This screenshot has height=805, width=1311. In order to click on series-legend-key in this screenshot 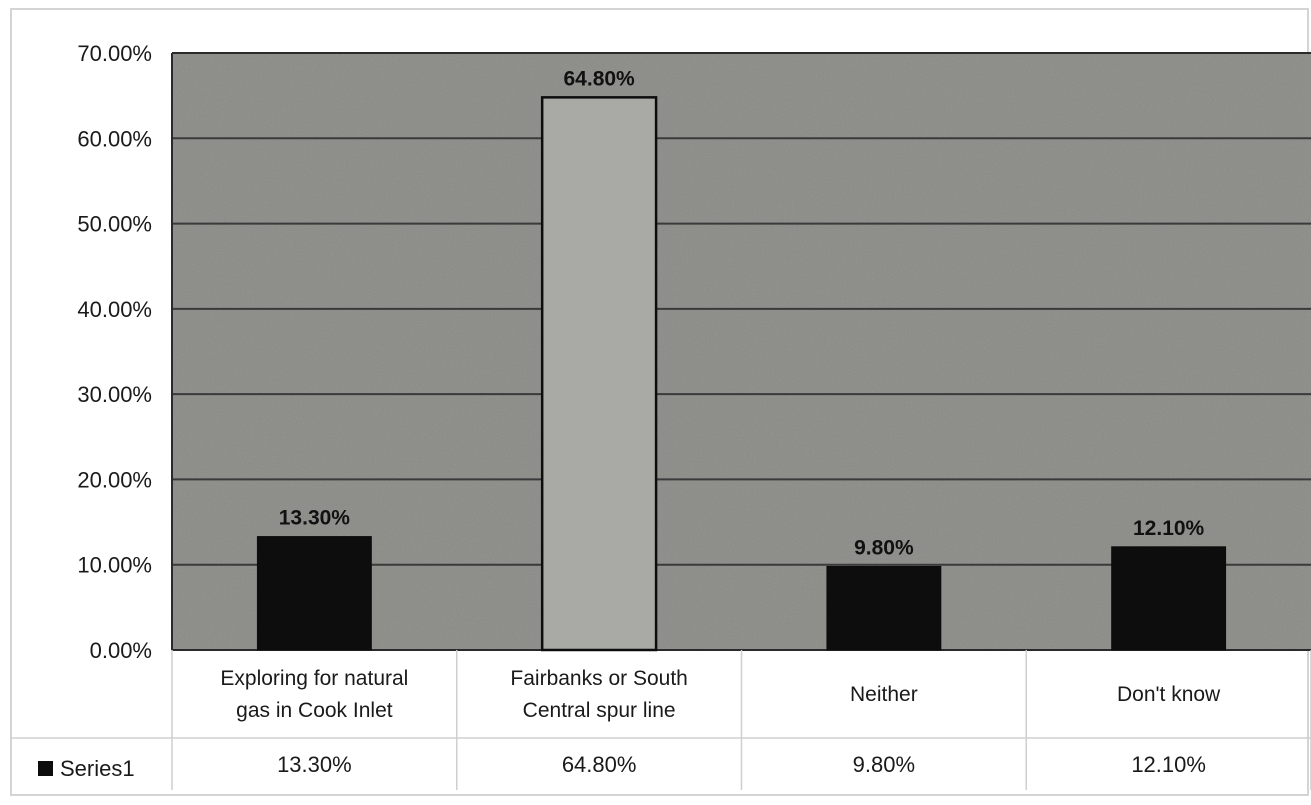, I will do `click(45, 768)`.